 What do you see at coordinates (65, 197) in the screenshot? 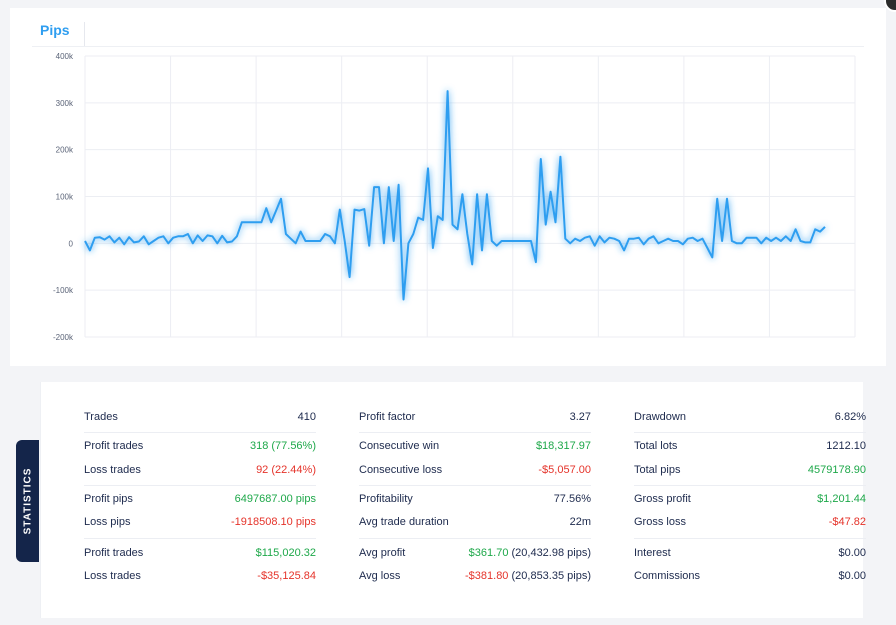
I see `y-tick-label: 100k` at bounding box center [65, 197].